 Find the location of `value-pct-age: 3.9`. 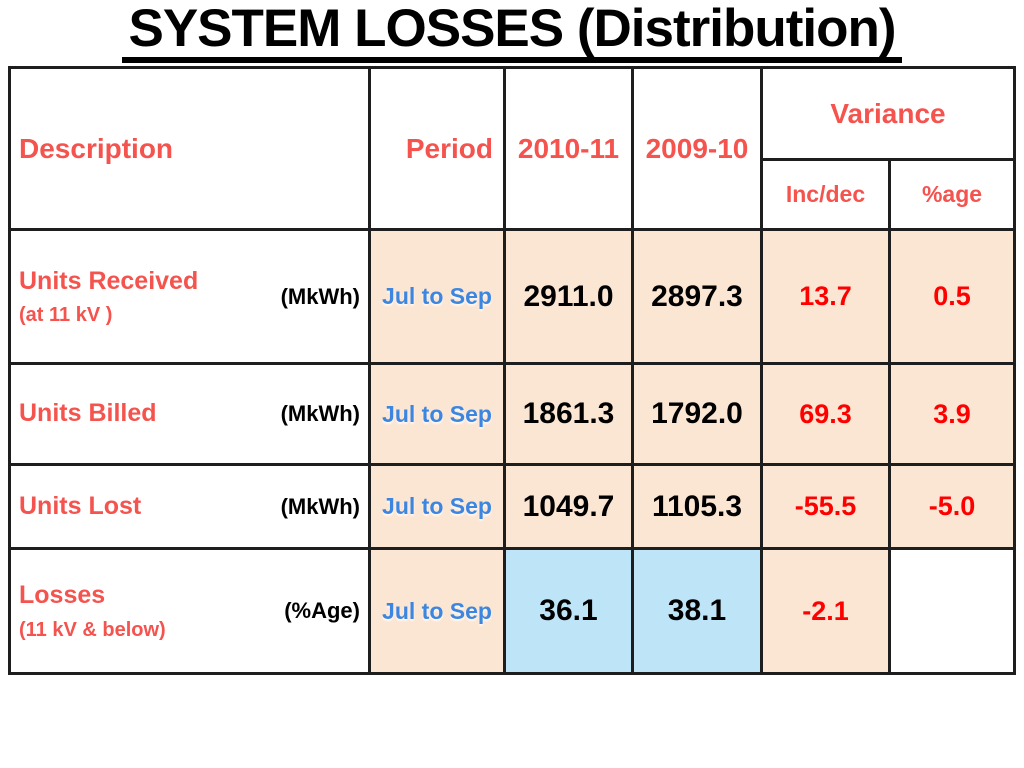

value-pct-age: 3.9 is located at coordinates (952, 414).